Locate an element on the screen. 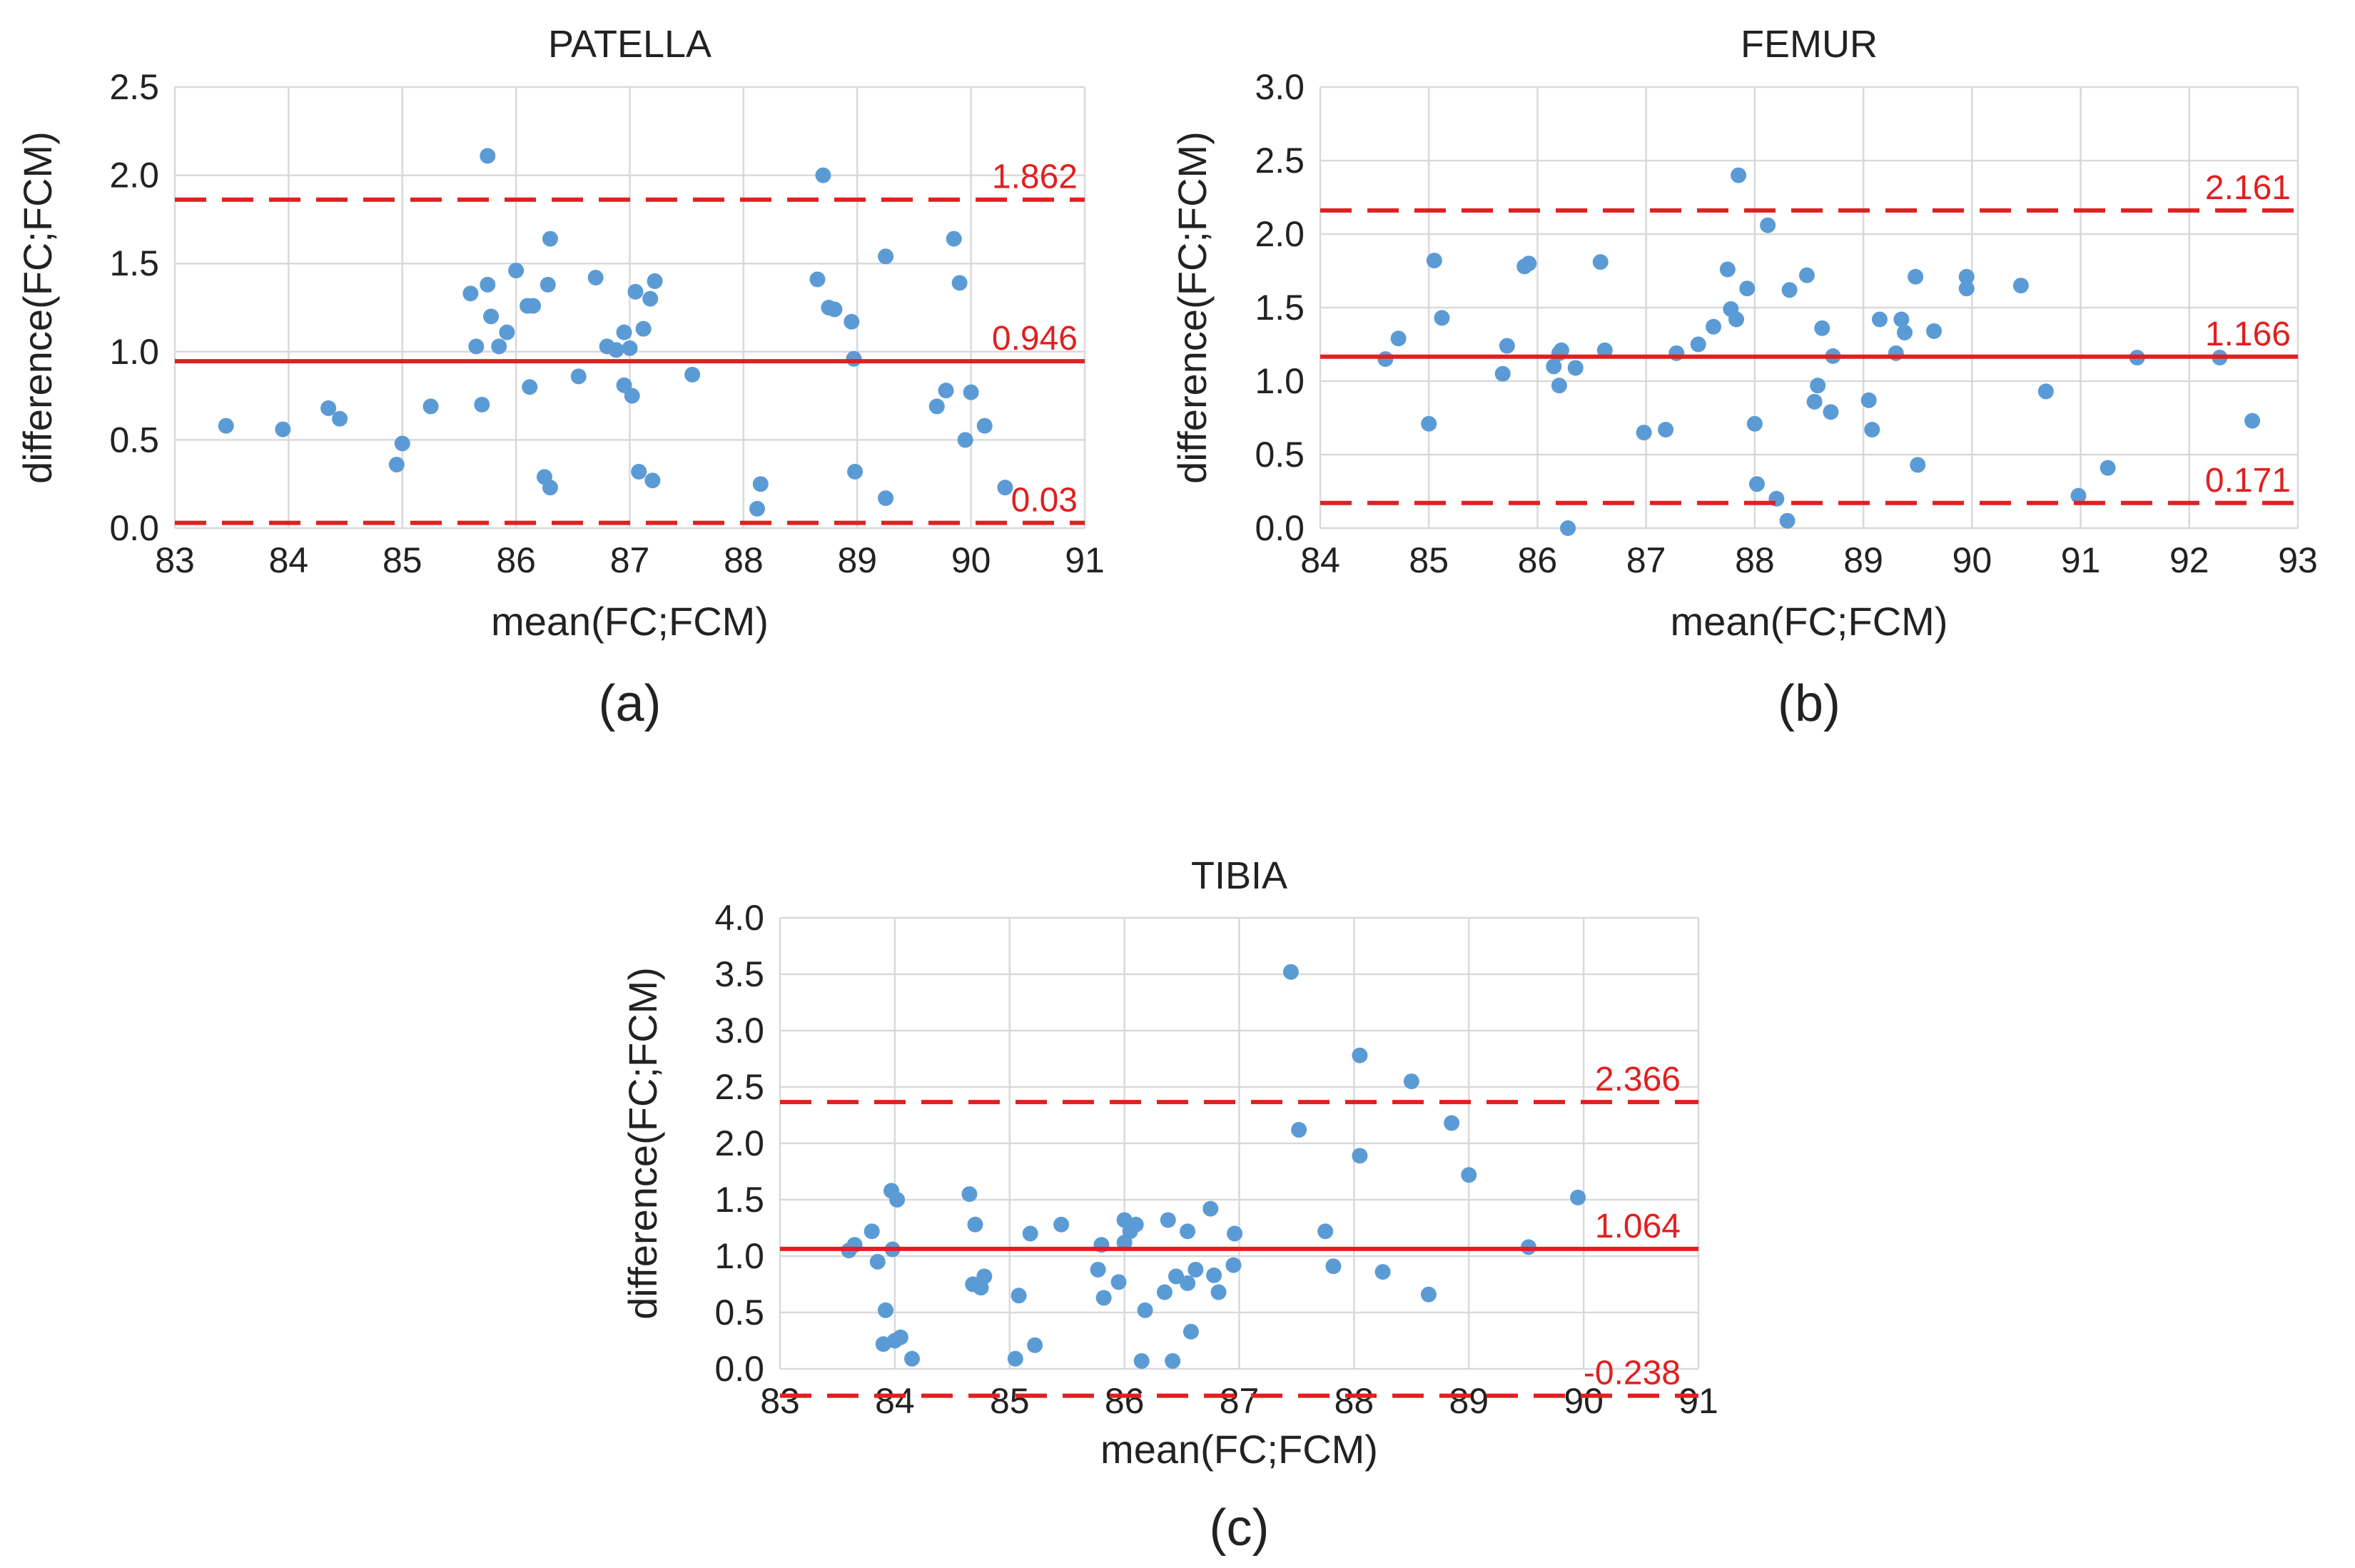 The height and width of the screenshot is (1568, 2355). chart-title: PATELLA is located at coordinates (629, 44).